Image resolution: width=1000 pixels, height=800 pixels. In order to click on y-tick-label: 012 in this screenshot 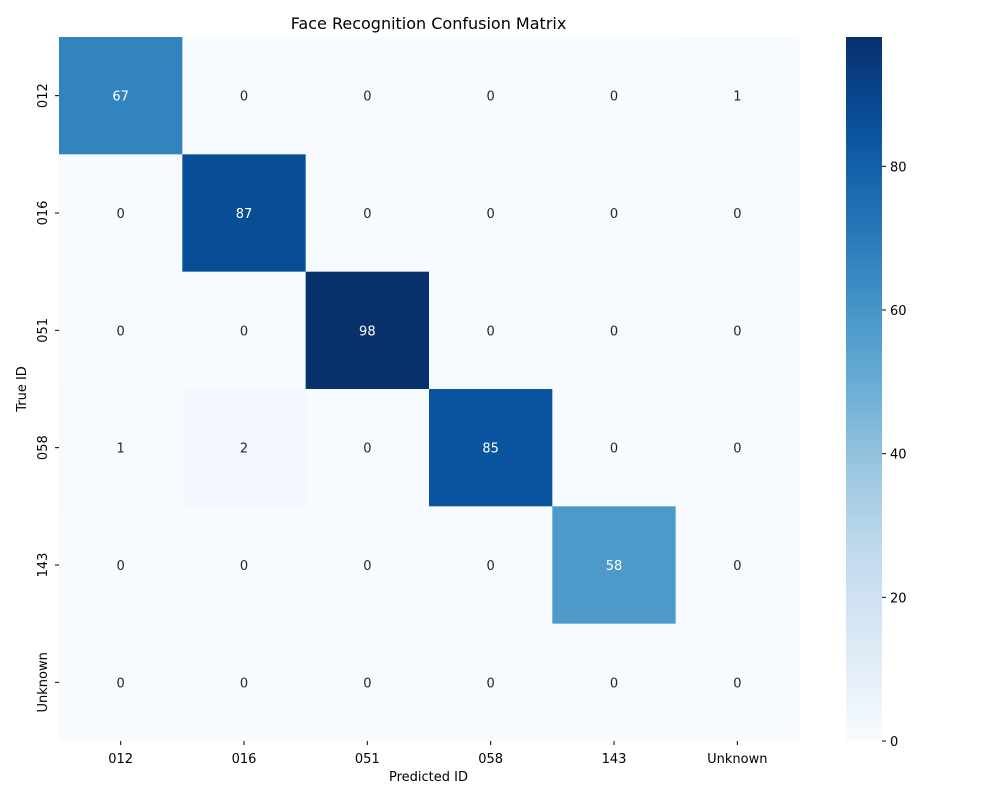, I will do `click(43, 95)`.